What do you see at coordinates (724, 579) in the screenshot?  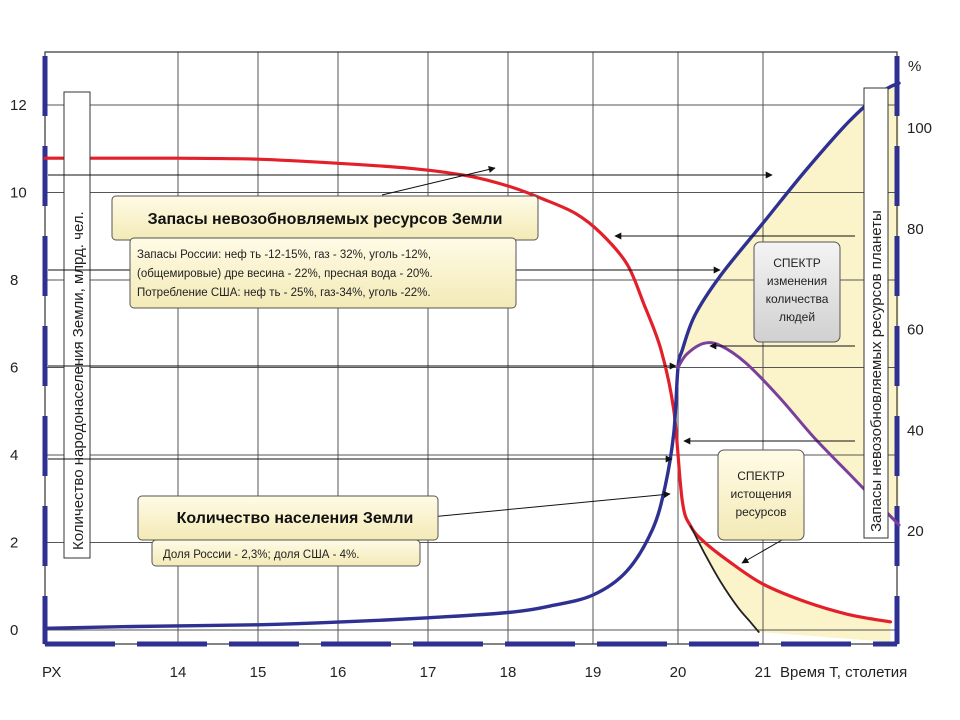 I see `spectrum-resources-line` at bounding box center [724, 579].